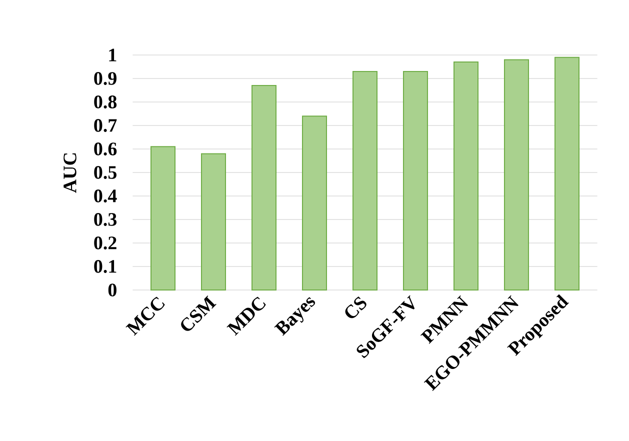  Describe the element at coordinates (105, 243) in the screenshot. I see `y-tick-label: 0.2` at that location.